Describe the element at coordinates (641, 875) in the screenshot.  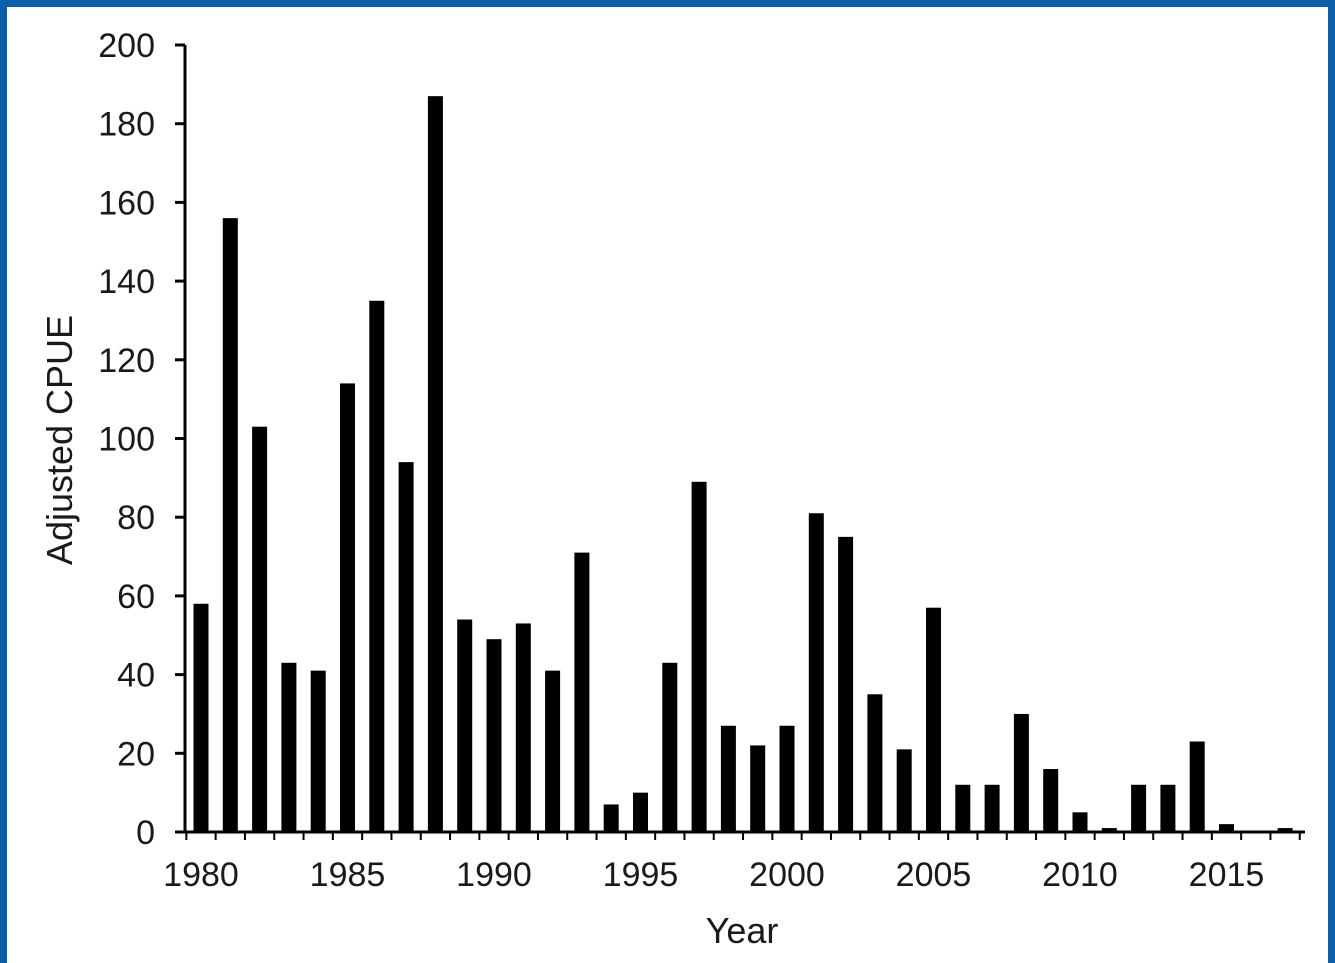
I see `x-tick-label: 1995` at that location.